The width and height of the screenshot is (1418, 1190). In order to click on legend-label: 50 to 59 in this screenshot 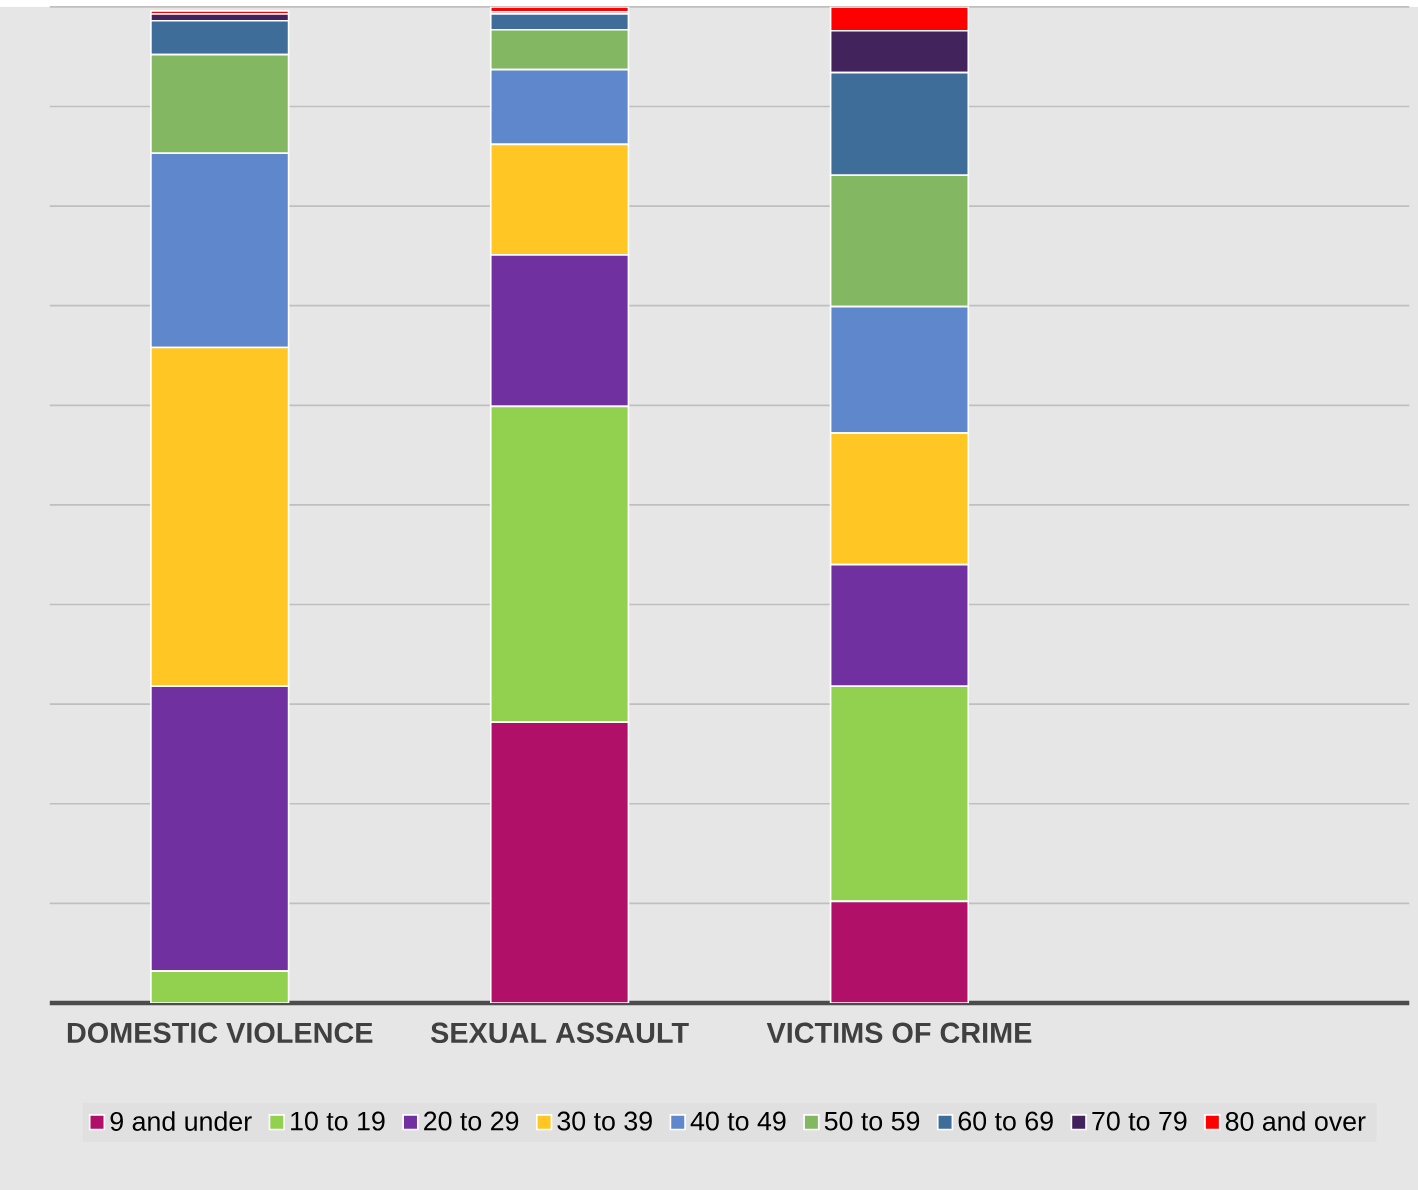, I will do `click(872, 1121)`.